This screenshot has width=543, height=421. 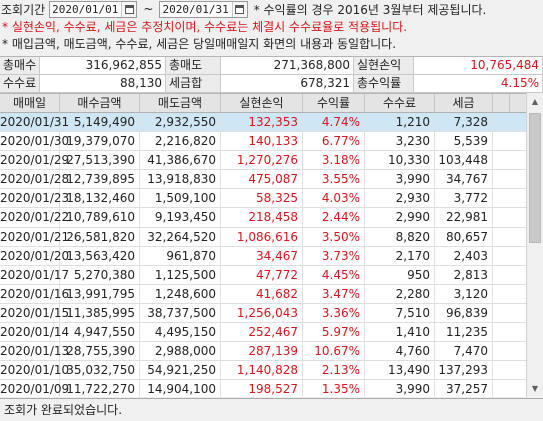 I want to click on cell-sell-amount: 1,509,100, so click(x=180, y=198).